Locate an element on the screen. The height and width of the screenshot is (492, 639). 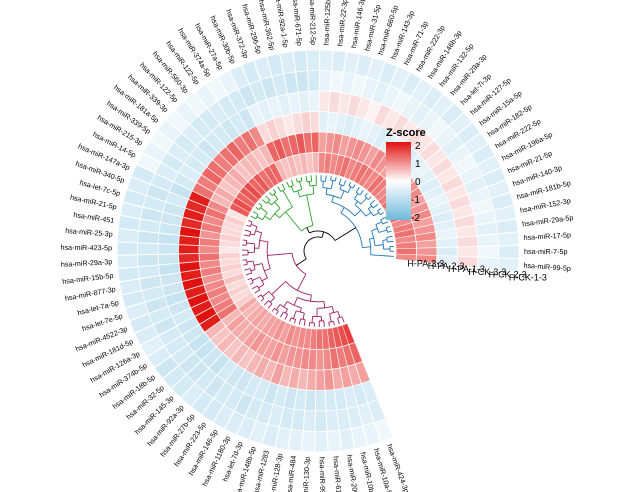
legend-tick: -2 is located at coordinates (415, 218).